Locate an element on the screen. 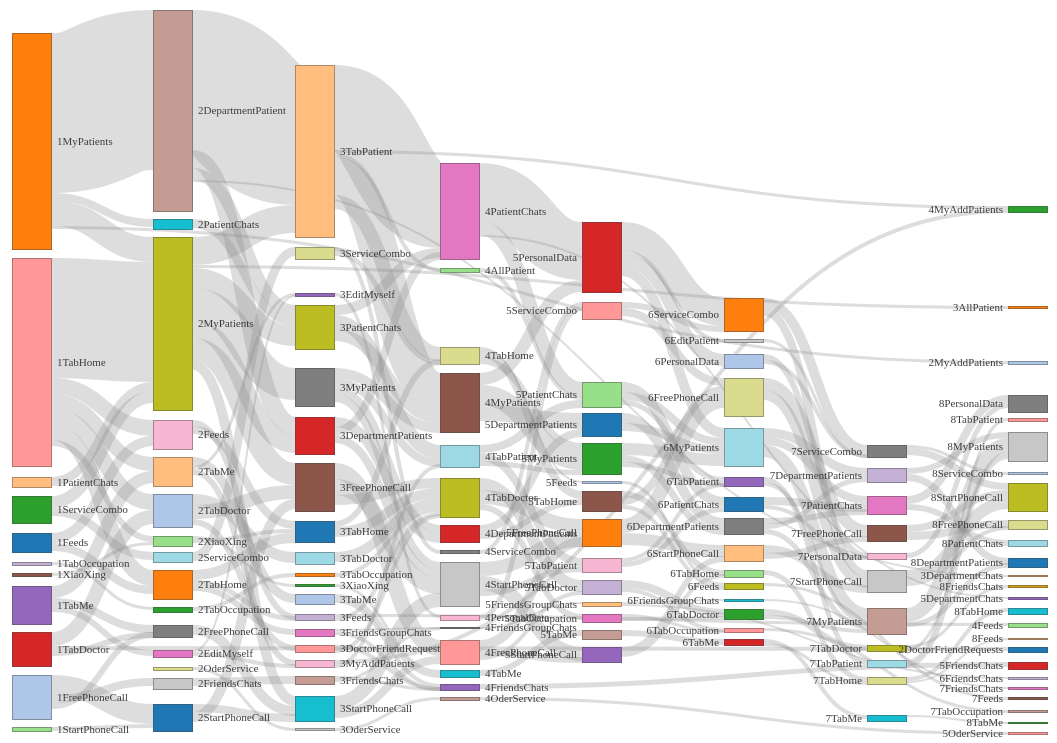 Image resolution: width=1057 pixels, height=743 pixels. node-7StartPhoneCall is located at coordinates (887, 581).